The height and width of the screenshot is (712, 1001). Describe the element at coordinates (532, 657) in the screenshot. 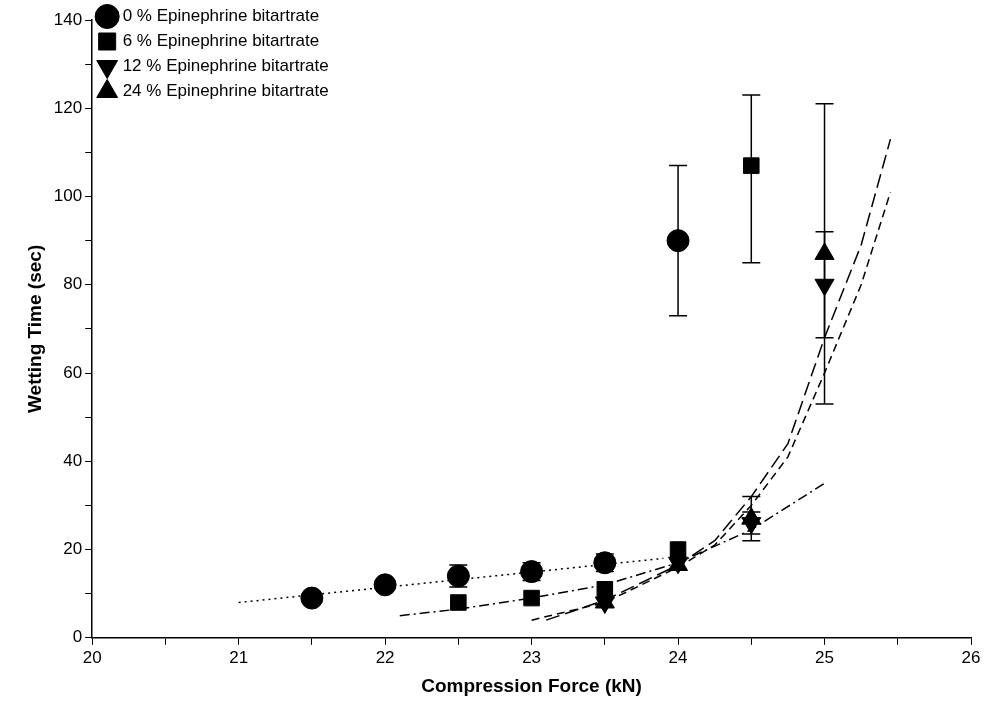

I see `x-tick-label: 23` at that location.